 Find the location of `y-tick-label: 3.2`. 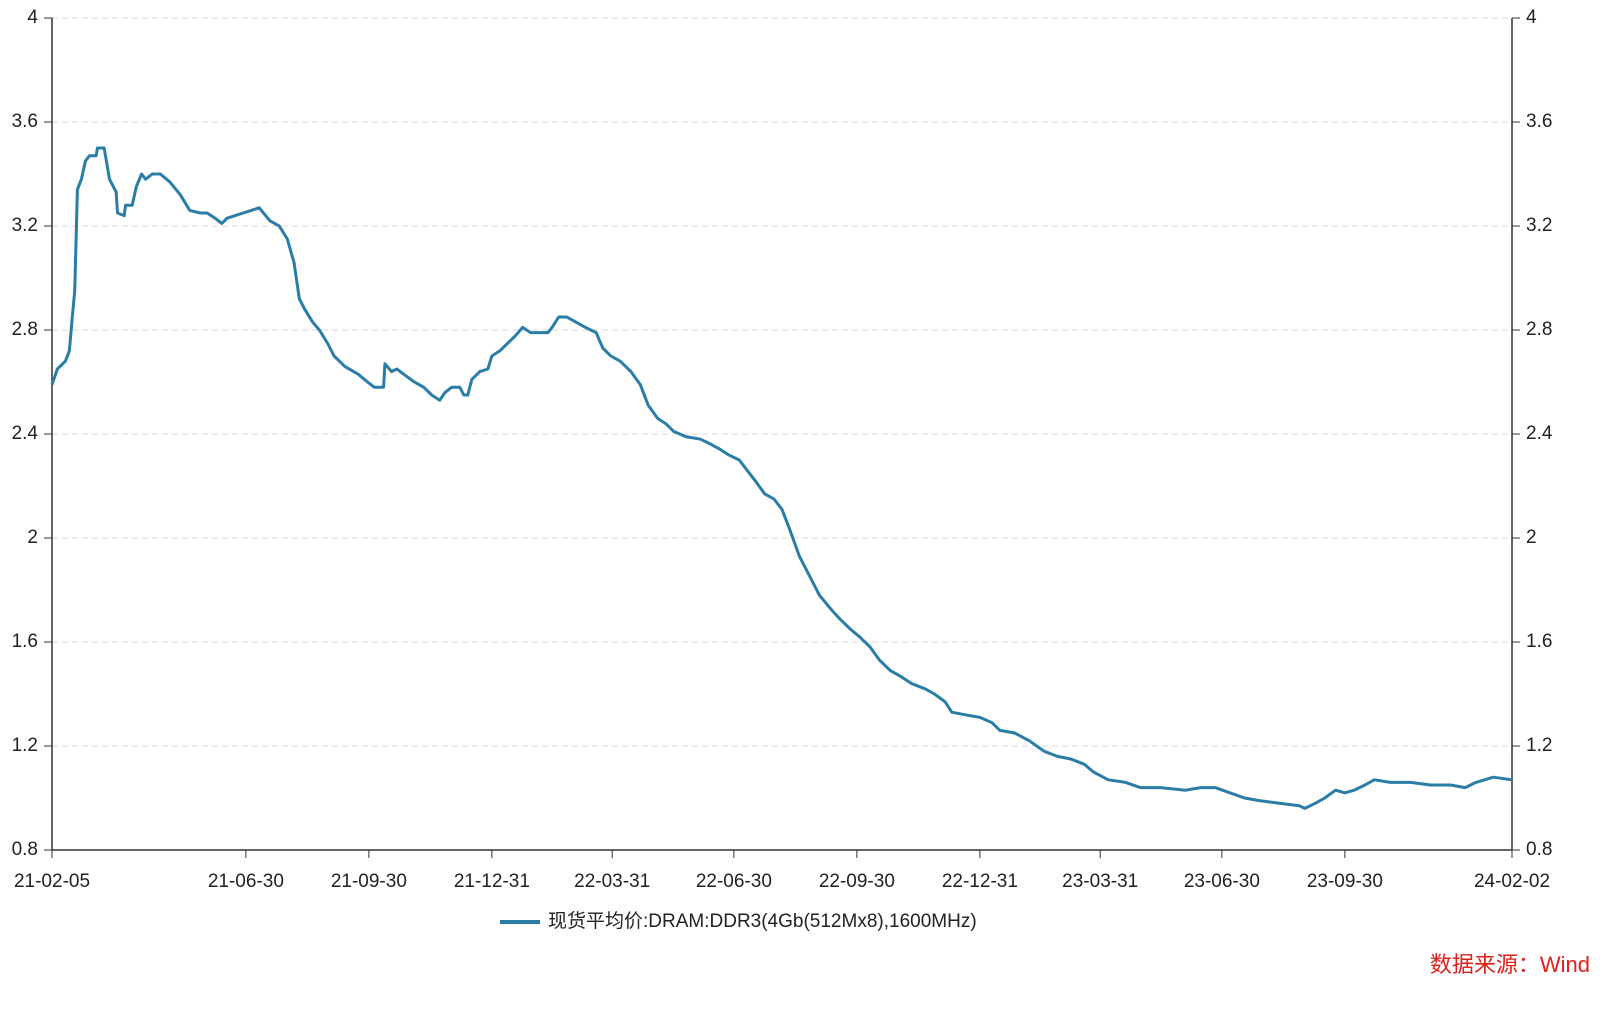

y-tick-label: 3.2 is located at coordinates (25, 225).